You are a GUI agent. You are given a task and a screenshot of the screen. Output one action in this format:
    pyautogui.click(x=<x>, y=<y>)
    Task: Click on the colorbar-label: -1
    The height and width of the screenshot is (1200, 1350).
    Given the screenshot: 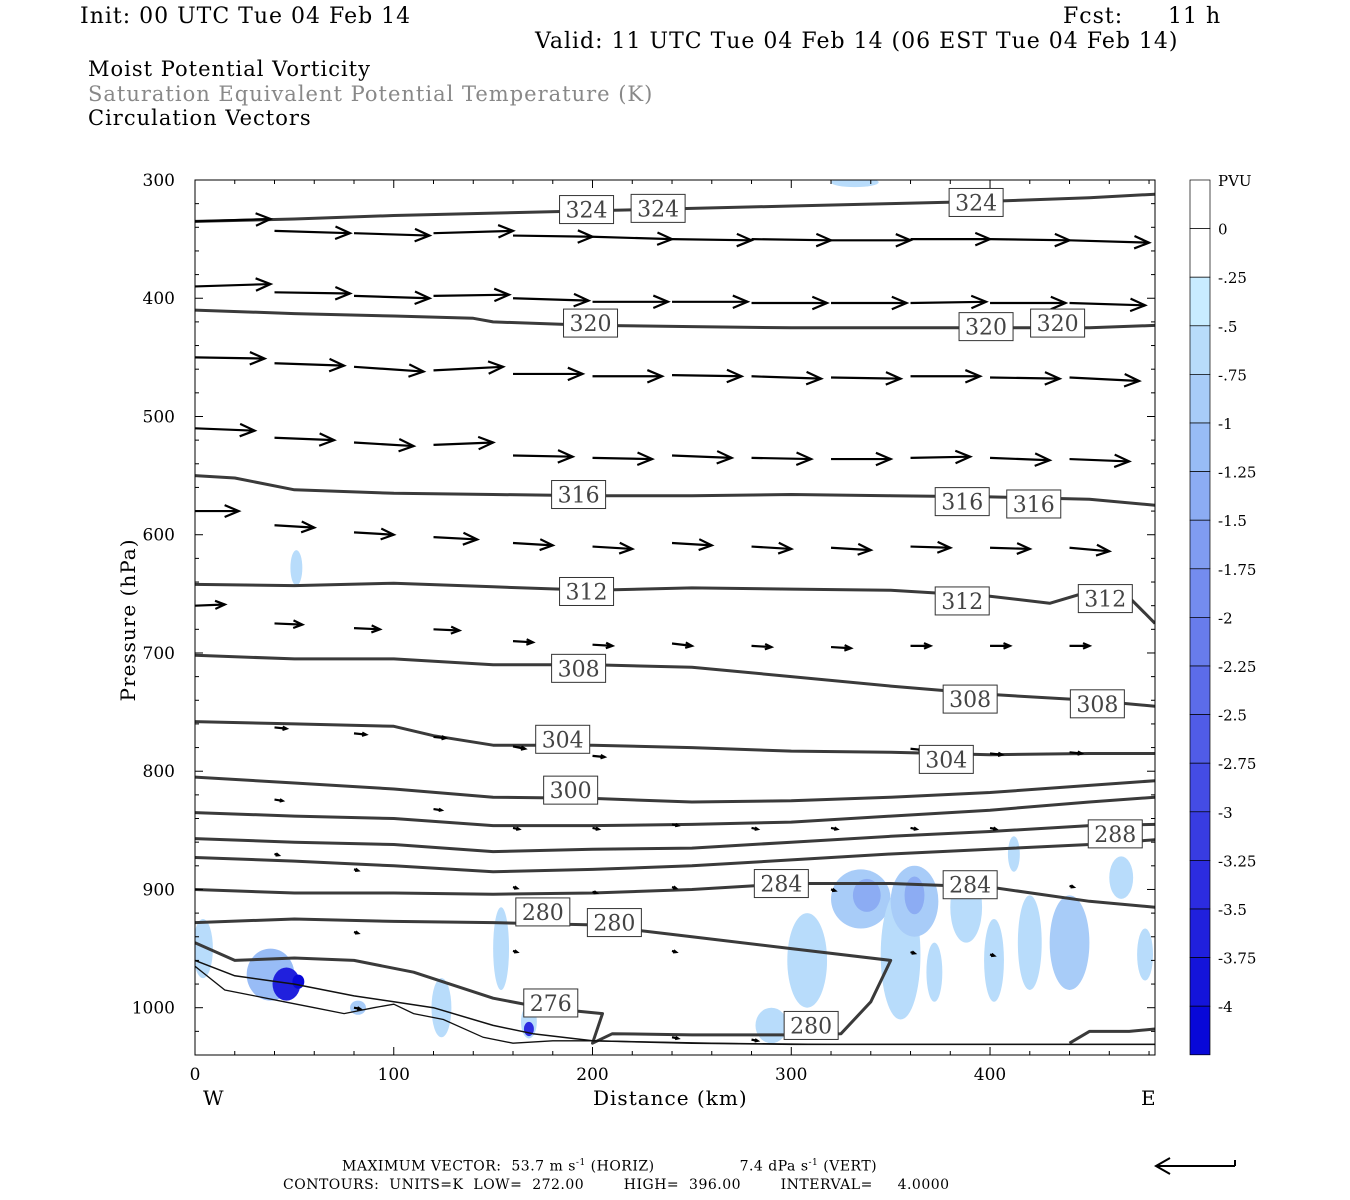 What is the action you would take?
    pyautogui.click(x=1225, y=424)
    